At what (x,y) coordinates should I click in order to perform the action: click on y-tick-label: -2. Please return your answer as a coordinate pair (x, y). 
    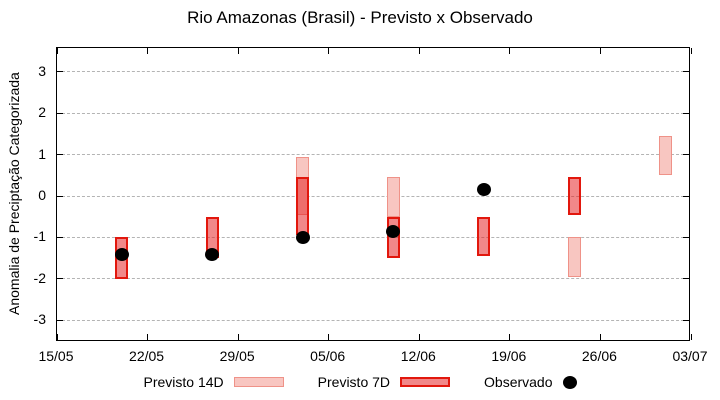
    Looking at the image, I should click on (39, 277).